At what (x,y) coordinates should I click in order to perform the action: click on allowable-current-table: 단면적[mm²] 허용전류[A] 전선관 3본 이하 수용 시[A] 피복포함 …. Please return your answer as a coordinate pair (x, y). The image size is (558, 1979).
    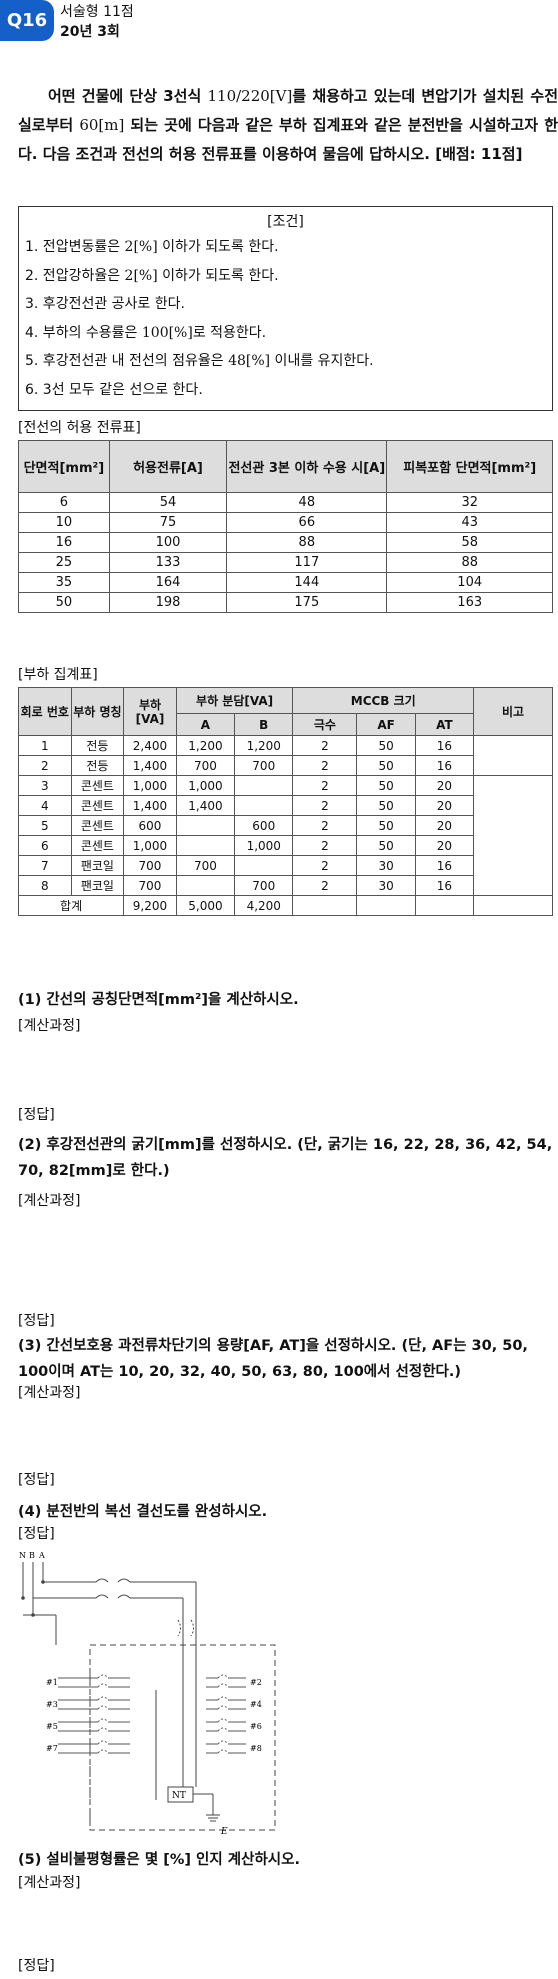
    Looking at the image, I should click on (285, 526).